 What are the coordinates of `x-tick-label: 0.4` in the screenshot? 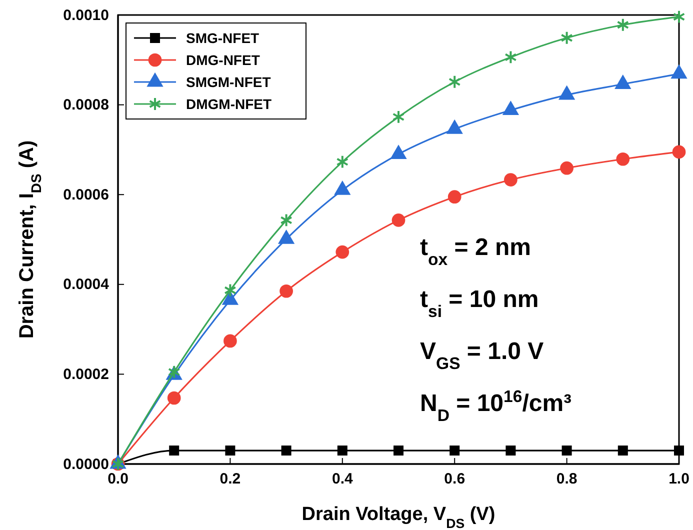 It's located at (343, 479).